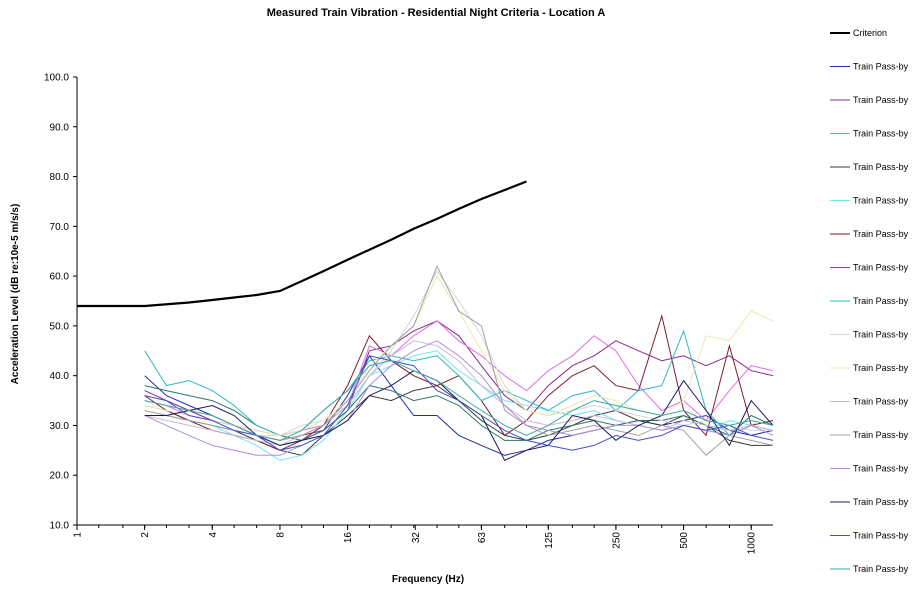 The image size is (917, 592). Describe the element at coordinates (60, 376) in the screenshot. I see `y-tick-label: 40.0` at that location.